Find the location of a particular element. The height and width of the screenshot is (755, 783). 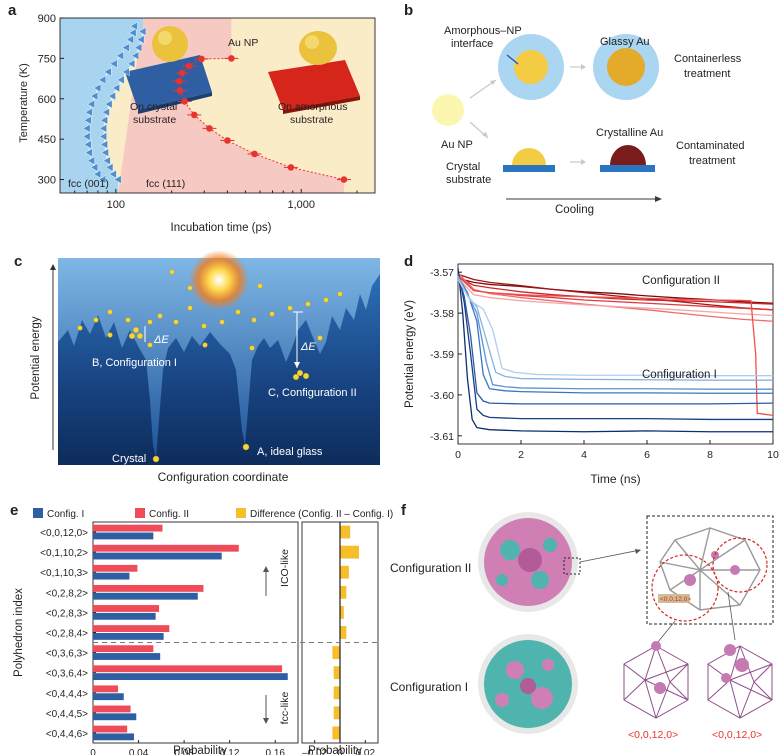

d-annot-config2: Configuration II is located at coordinates (681, 281).